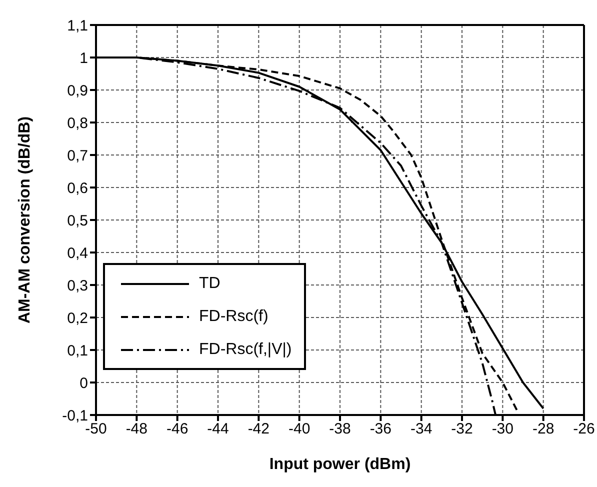 This screenshot has height=487, width=597. Describe the element at coordinates (462, 429) in the screenshot. I see `x-tick-label: -32` at that location.